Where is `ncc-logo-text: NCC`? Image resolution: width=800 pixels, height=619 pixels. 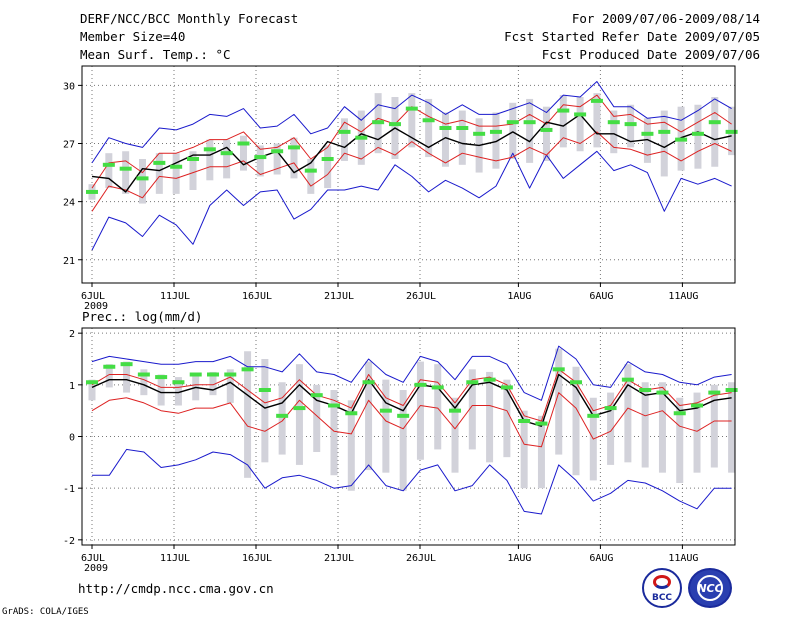
ncc-logo-text: NCC is located at coordinates (710, 588).